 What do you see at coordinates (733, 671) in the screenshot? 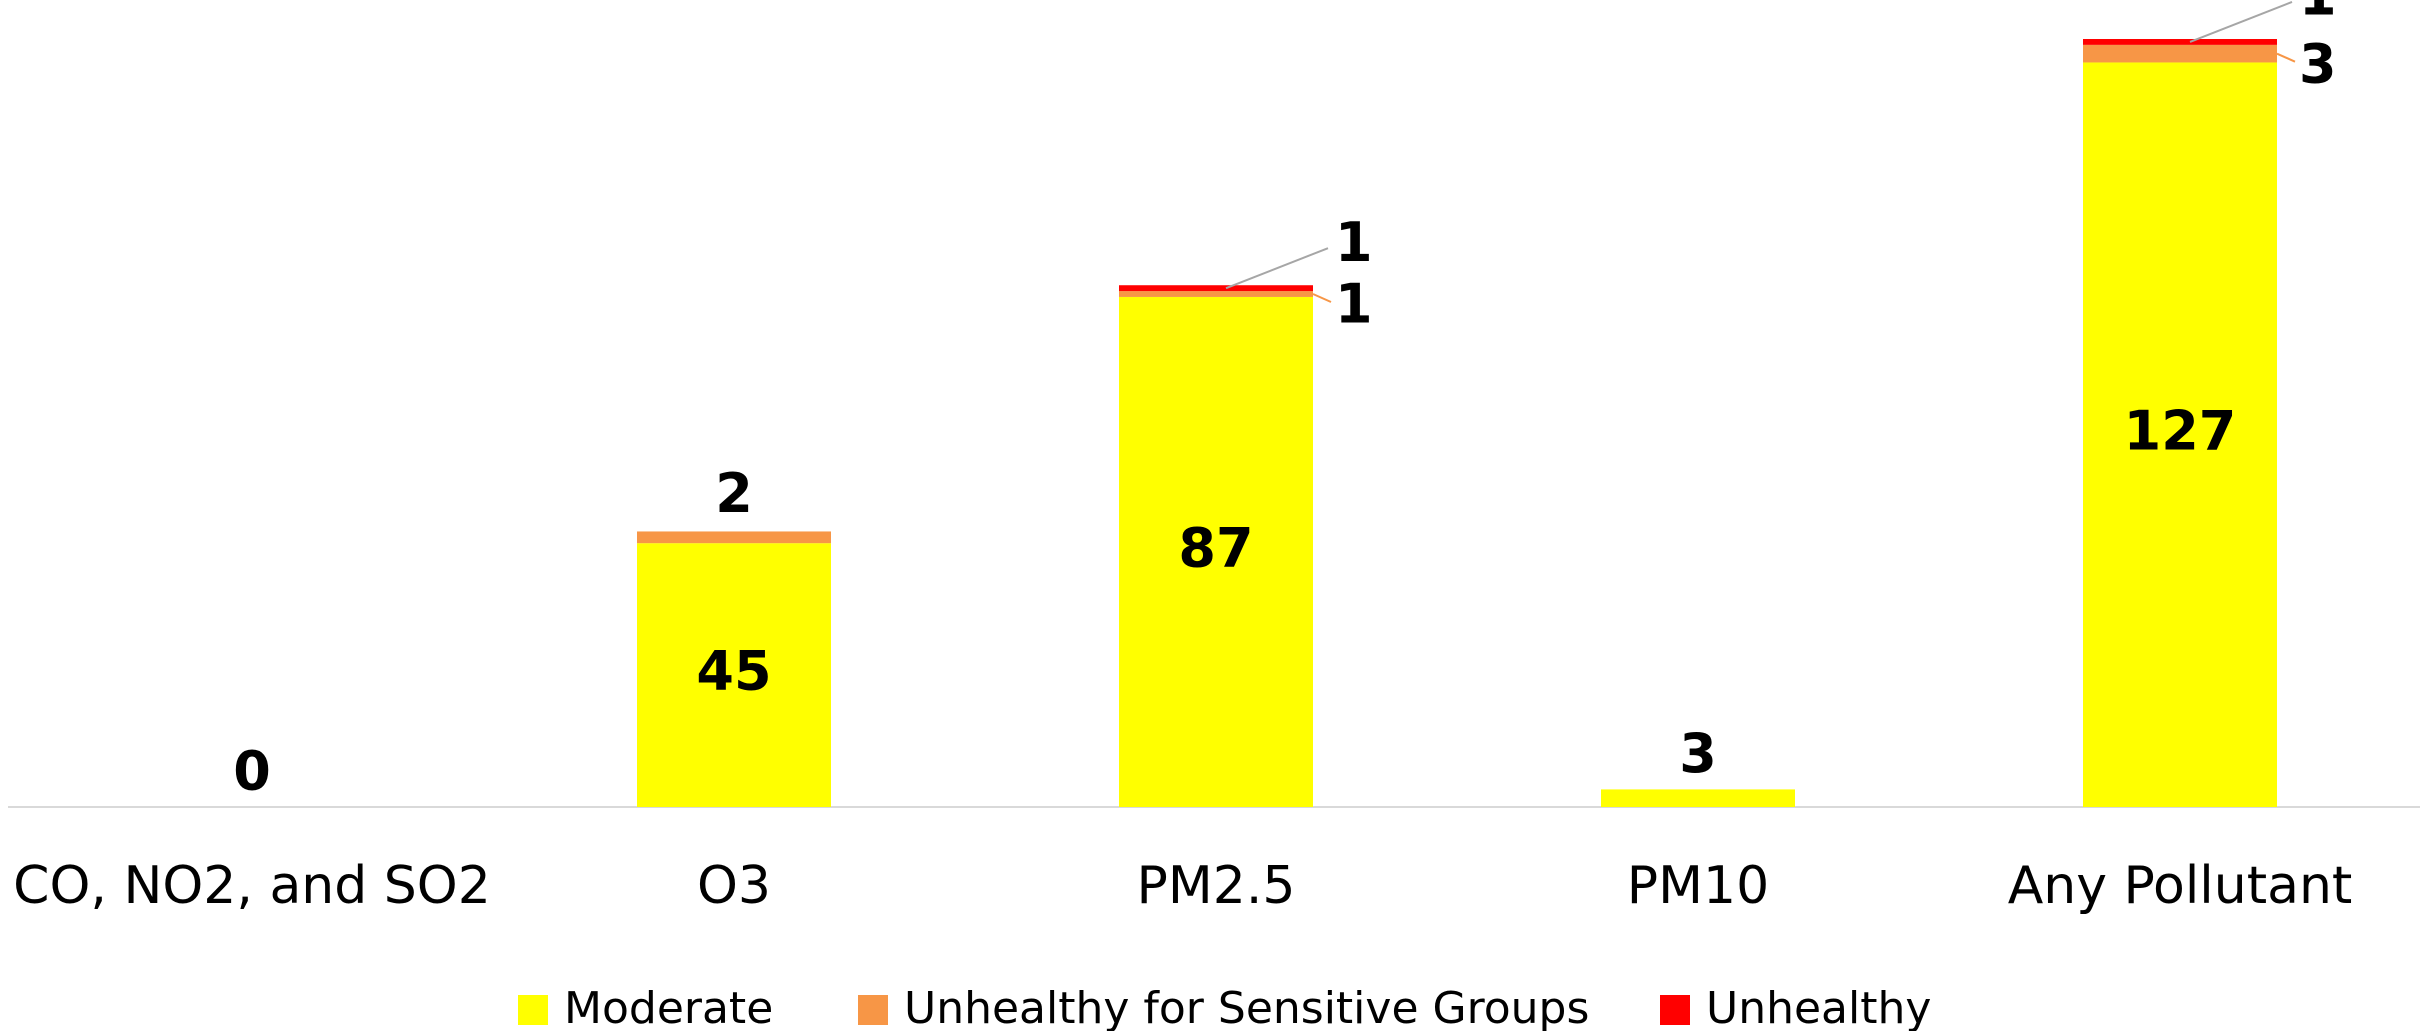
I see `data-label: 45` at bounding box center [733, 671].